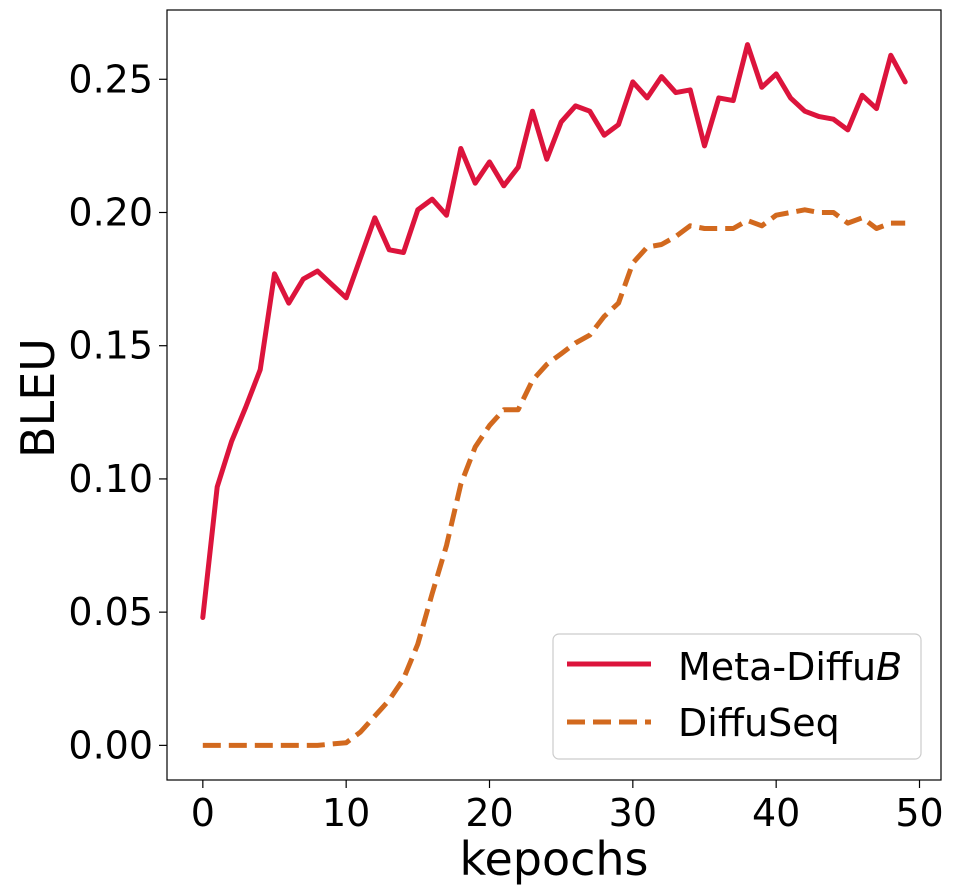 The width and height of the screenshot is (956, 895). Describe the element at coordinates (567, 813) in the screenshot. I see `x-tick-labels: 0 10 20 30 40 50` at that location.